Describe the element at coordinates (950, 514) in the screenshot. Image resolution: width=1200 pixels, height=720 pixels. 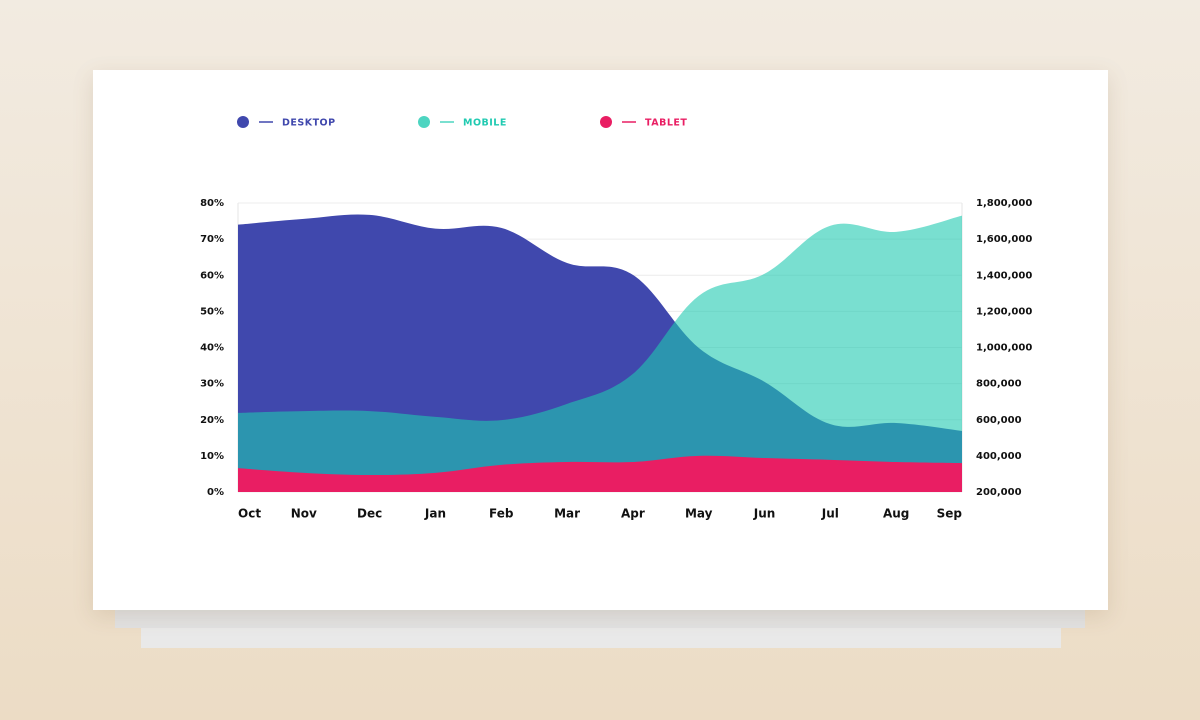
I see `x-tick-label: Sep` at that location.